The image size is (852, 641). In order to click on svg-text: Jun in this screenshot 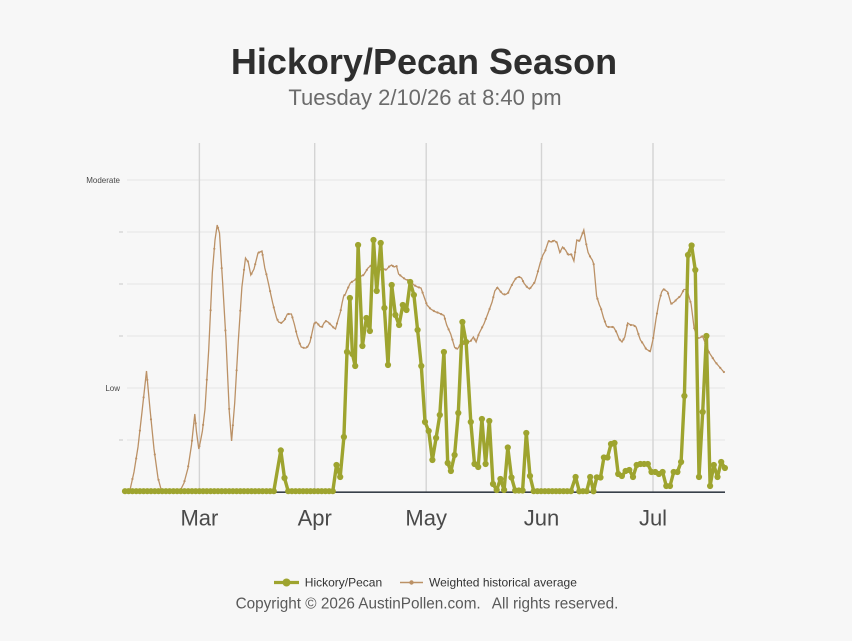, I will do `click(541, 518)`.